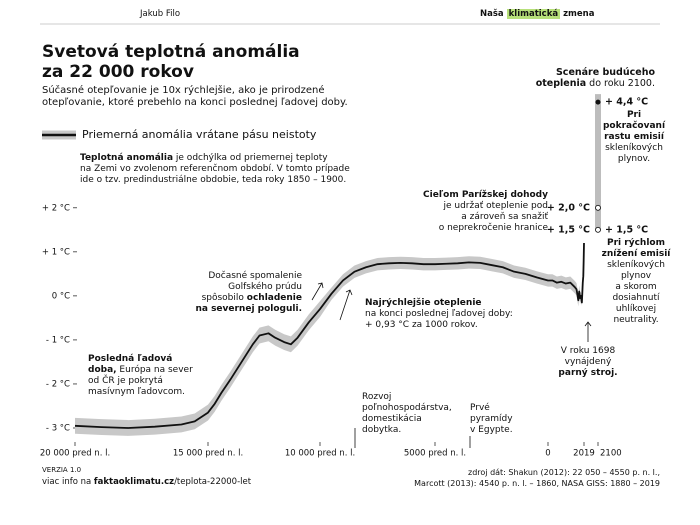 Image resolution: width=700 pixels, height=525 pixels. I want to click on y-tick-label: - 2 °C, so click(58, 384).